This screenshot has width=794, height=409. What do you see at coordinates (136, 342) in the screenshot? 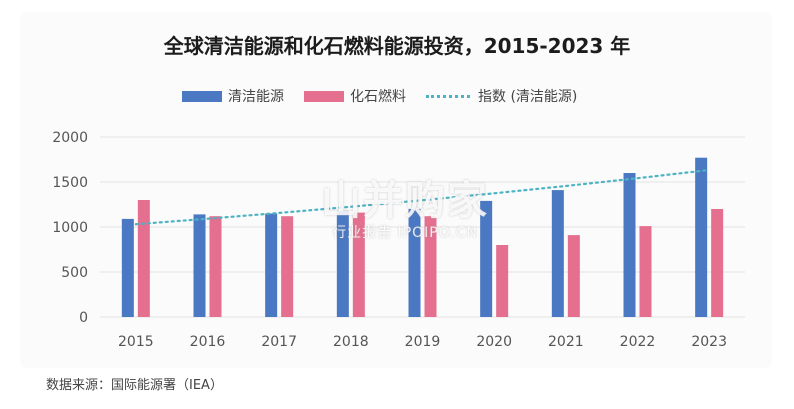
I see `x-tick-label: 2015` at bounding box center [136, 342].